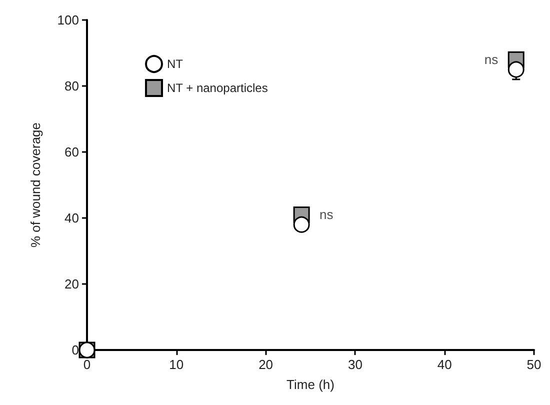 The image size is (550, 405). I want to click on x-tick-label: 50, so click(534, 364).